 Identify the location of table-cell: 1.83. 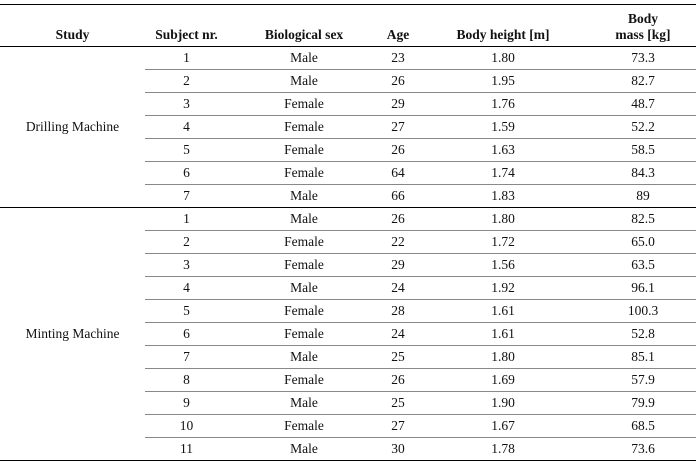
(503, 196).